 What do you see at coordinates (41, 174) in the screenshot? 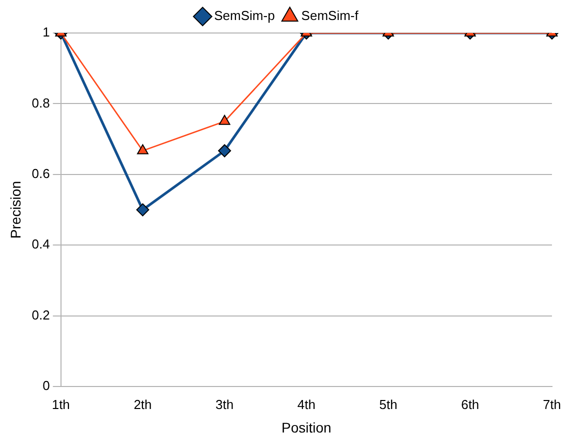
I see `y-tick-label: 0.6` at bounding box center [41, 174].